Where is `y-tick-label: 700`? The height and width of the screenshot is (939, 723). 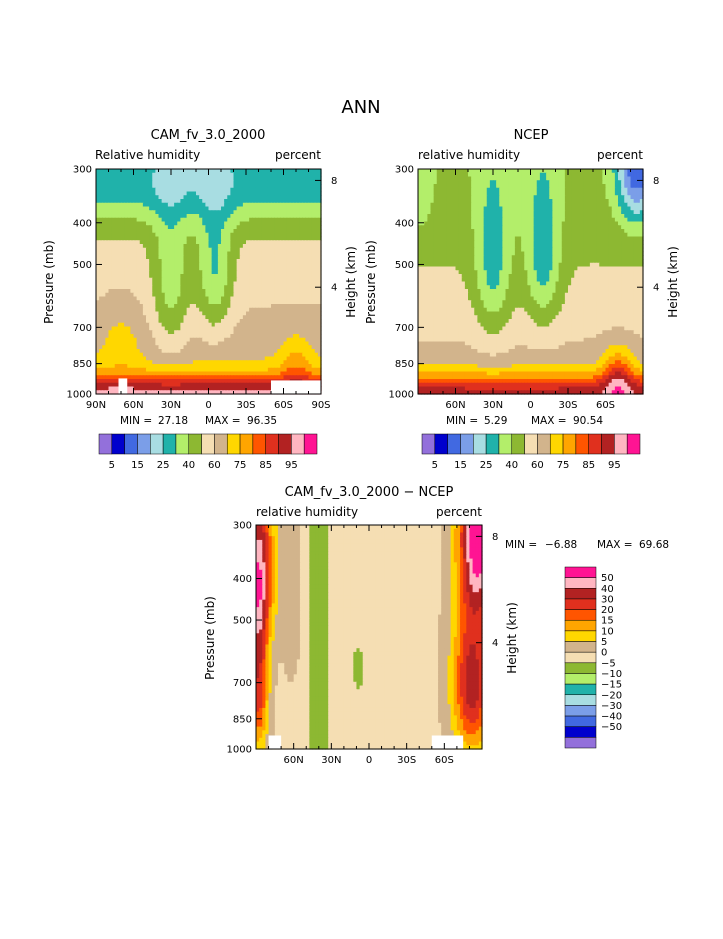
y-tick-label: 700 is located at coordinates (82, 328).